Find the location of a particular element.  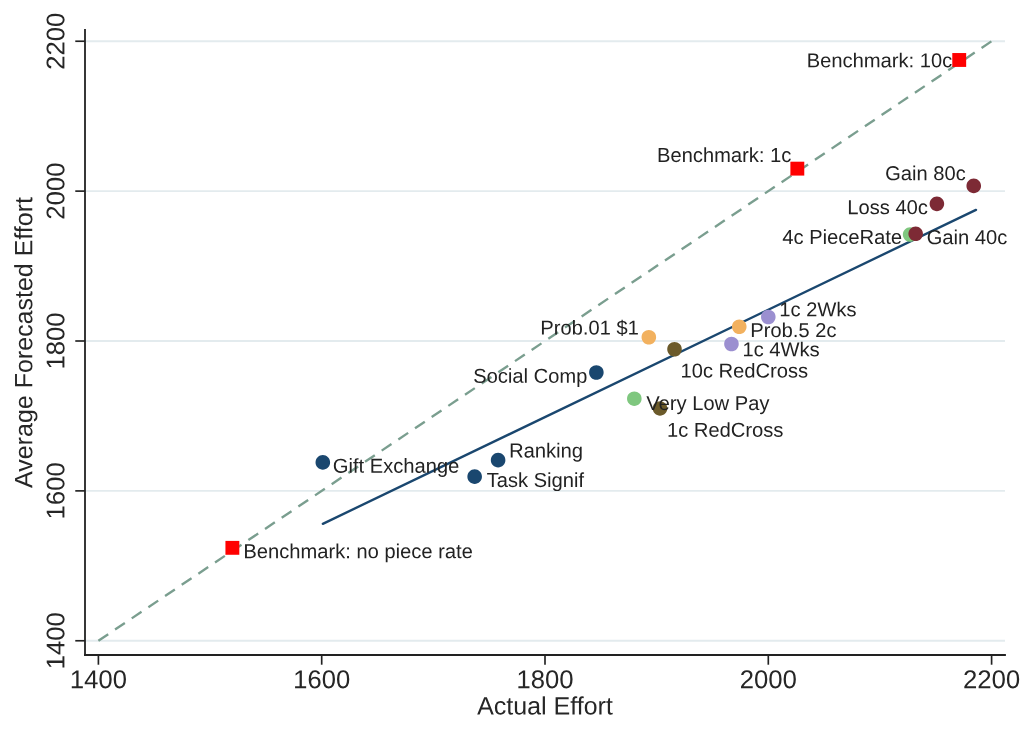

y-tick-label: 2200 is located at coordinates (55, 41).